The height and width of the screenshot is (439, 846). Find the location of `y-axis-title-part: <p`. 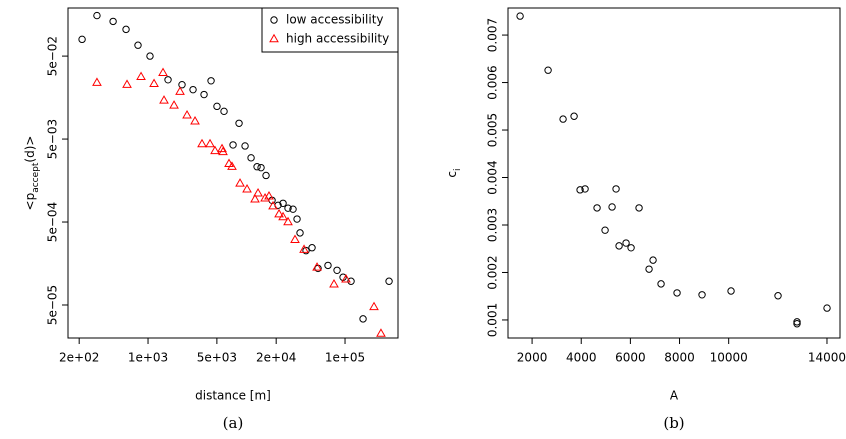

y-axis-title-part: <p is located at coordinates (30, 202).